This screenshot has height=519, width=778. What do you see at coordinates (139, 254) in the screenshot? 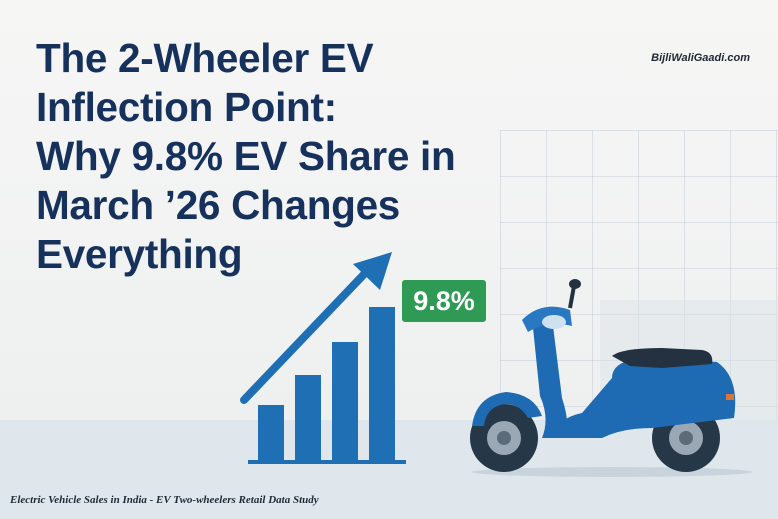
I see `headline-line-5: Everything` at bounding box center [139, 254].